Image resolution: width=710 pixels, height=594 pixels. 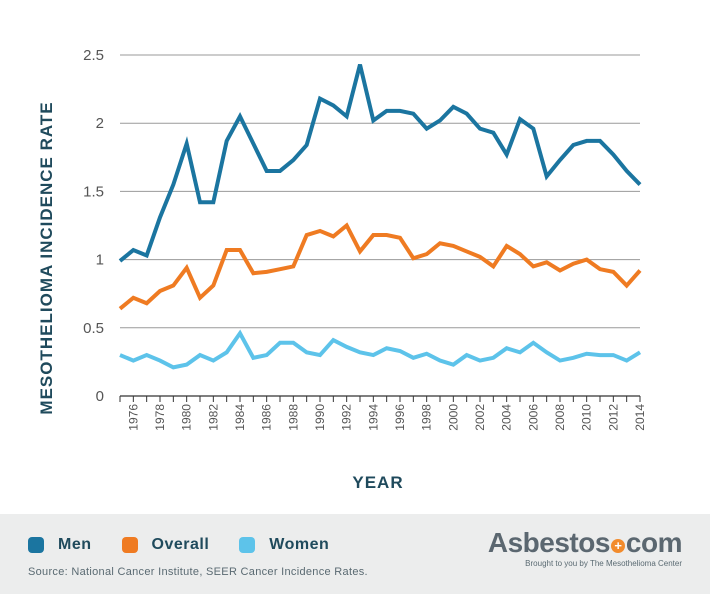 What do you see at coordinates (93, 328) in the screenshot?
I see `y-tick-label: 0.5` at bounding box center [93, 328].